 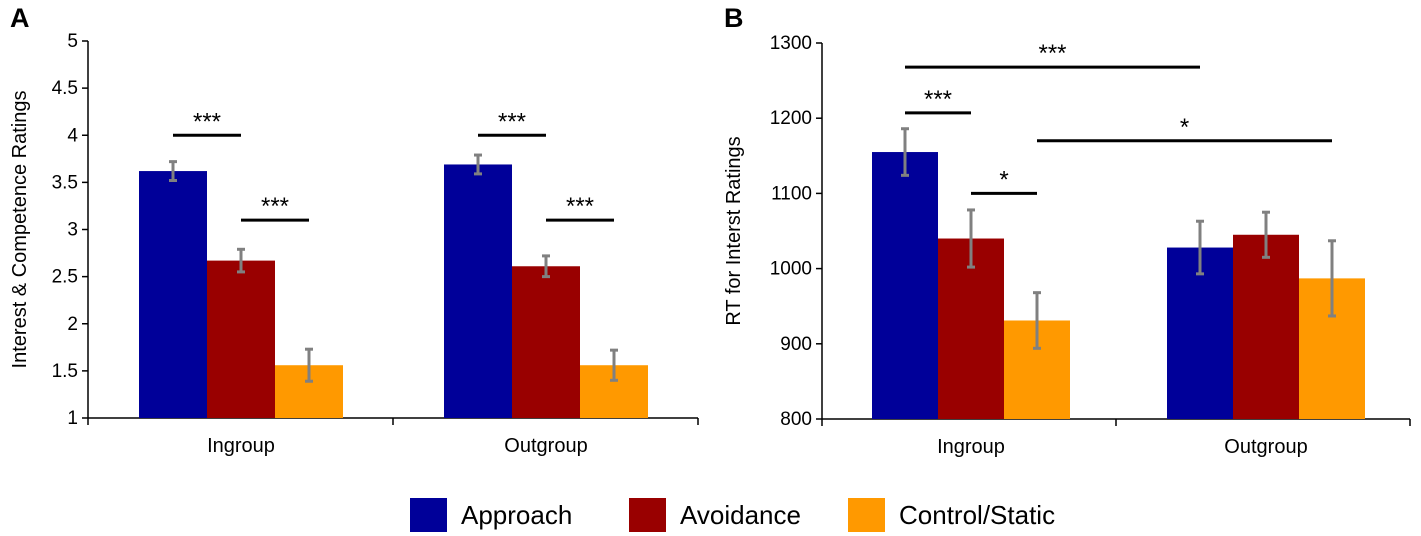 I want to click on legend-swatch-approach, so click(x=428, y=515).